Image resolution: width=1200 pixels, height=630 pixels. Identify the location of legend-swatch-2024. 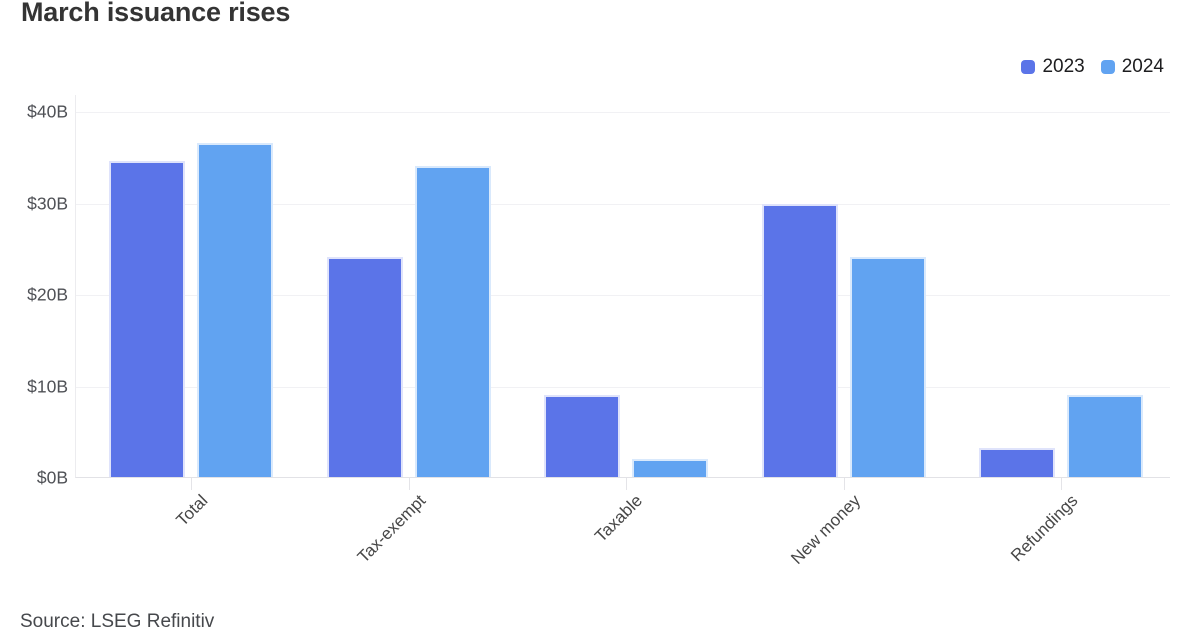
(1107, 67).